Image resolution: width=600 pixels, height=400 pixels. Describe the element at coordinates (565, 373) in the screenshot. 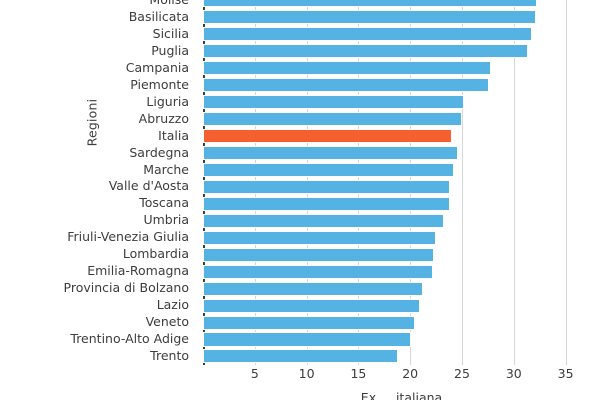

I see `x-axis-tick-label: 35` at that location.